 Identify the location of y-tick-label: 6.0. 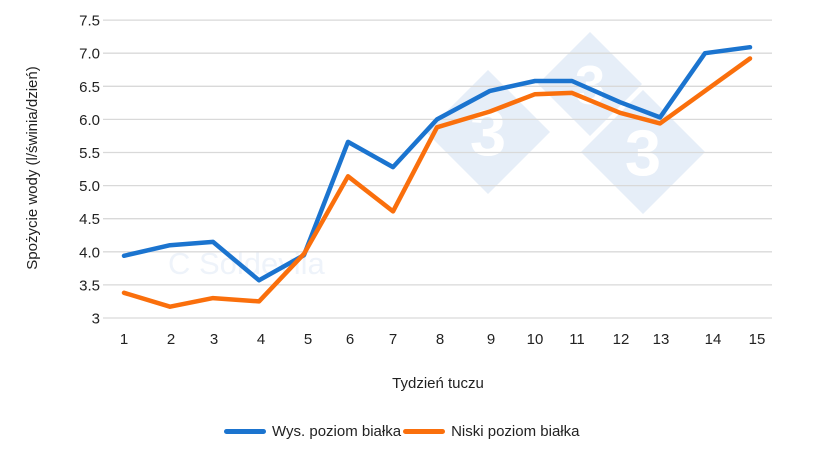
(89, 120).